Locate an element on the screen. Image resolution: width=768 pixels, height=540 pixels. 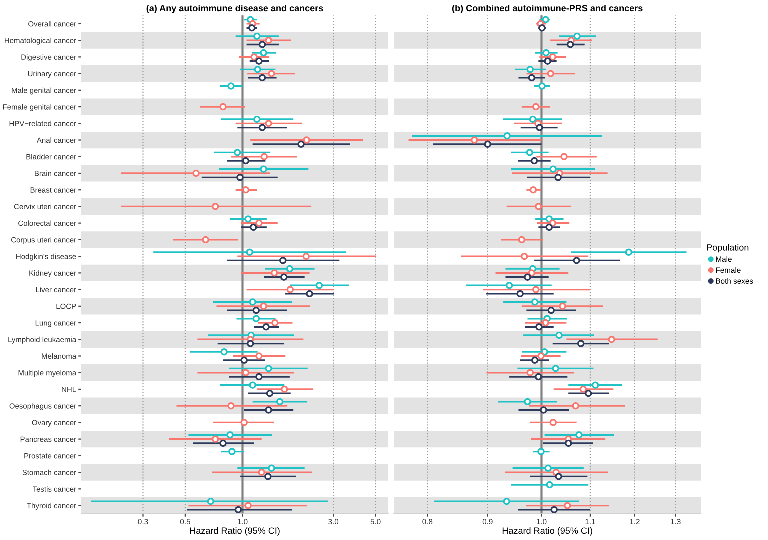
legend-title: Population is located at coordinates (728, 248).